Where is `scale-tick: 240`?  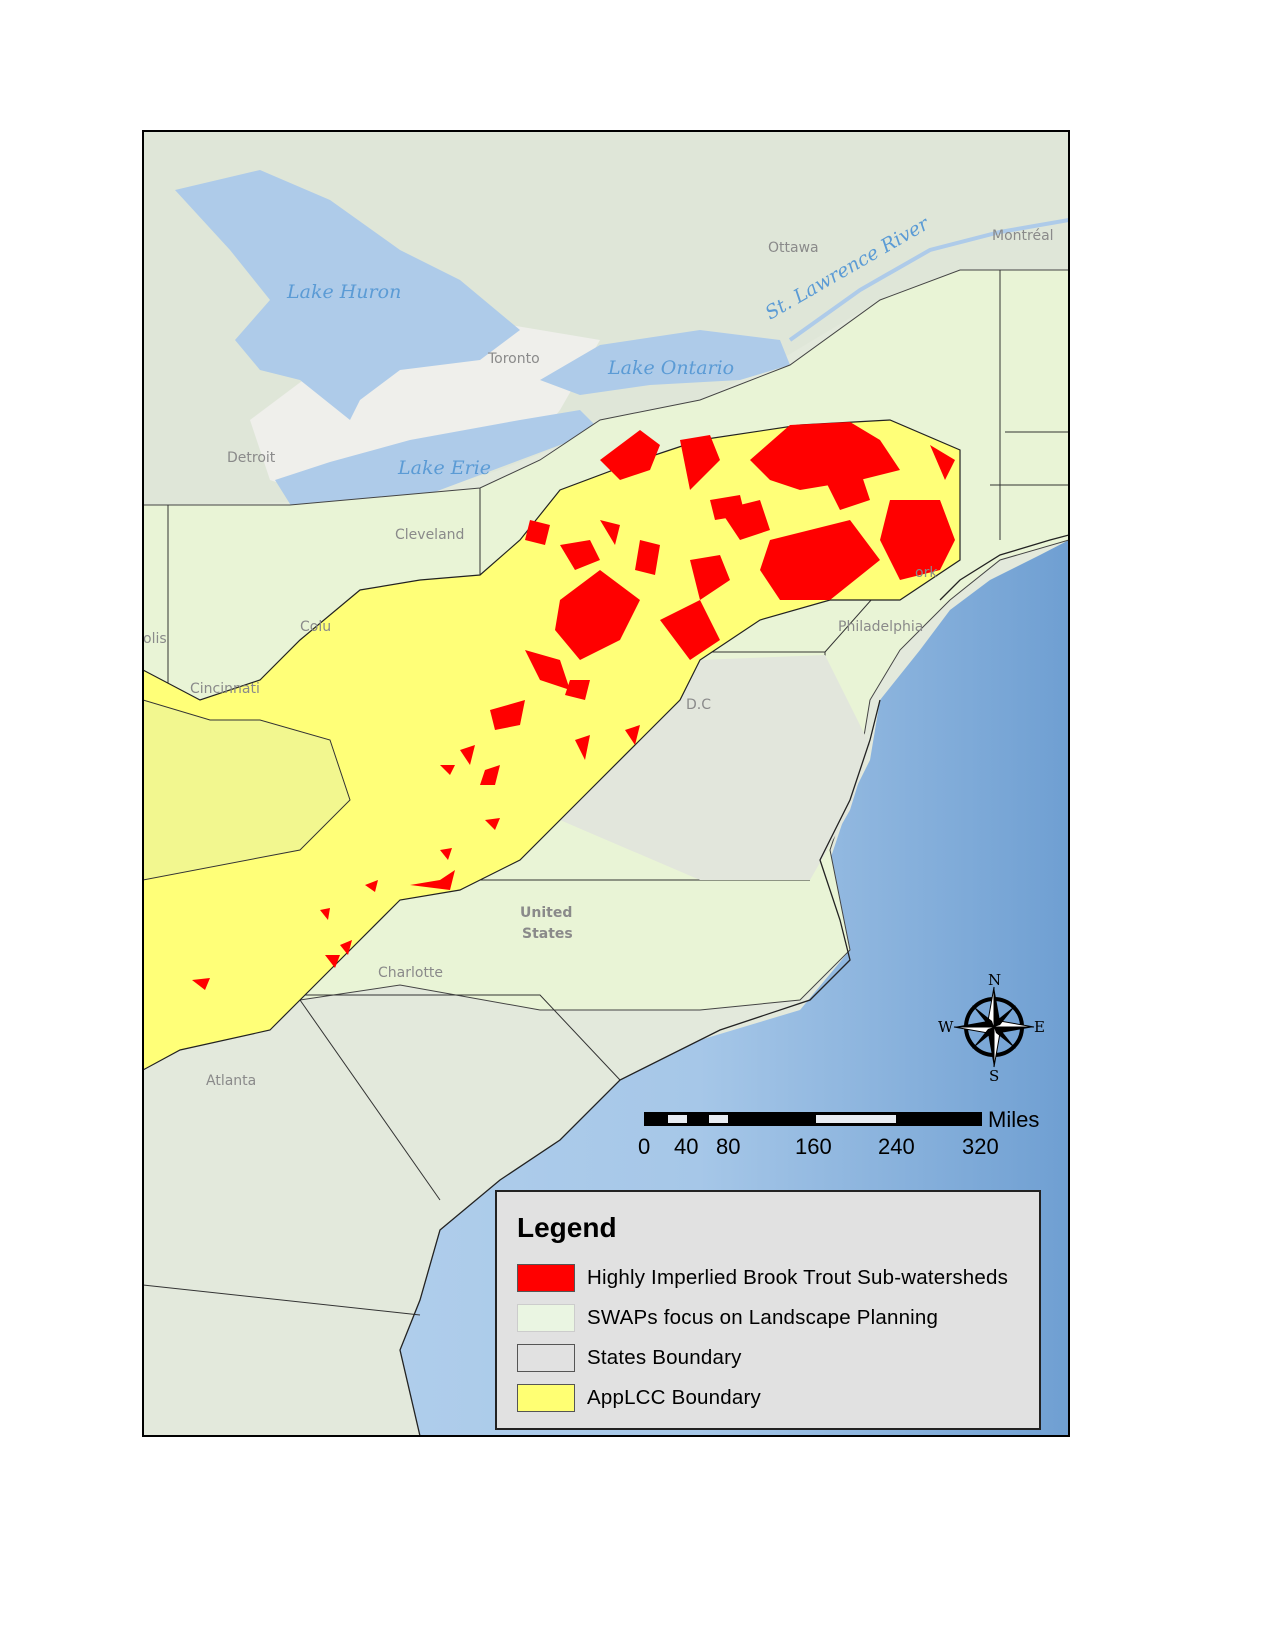 scale-tick: 240 is located at coordinates (896, 1146).